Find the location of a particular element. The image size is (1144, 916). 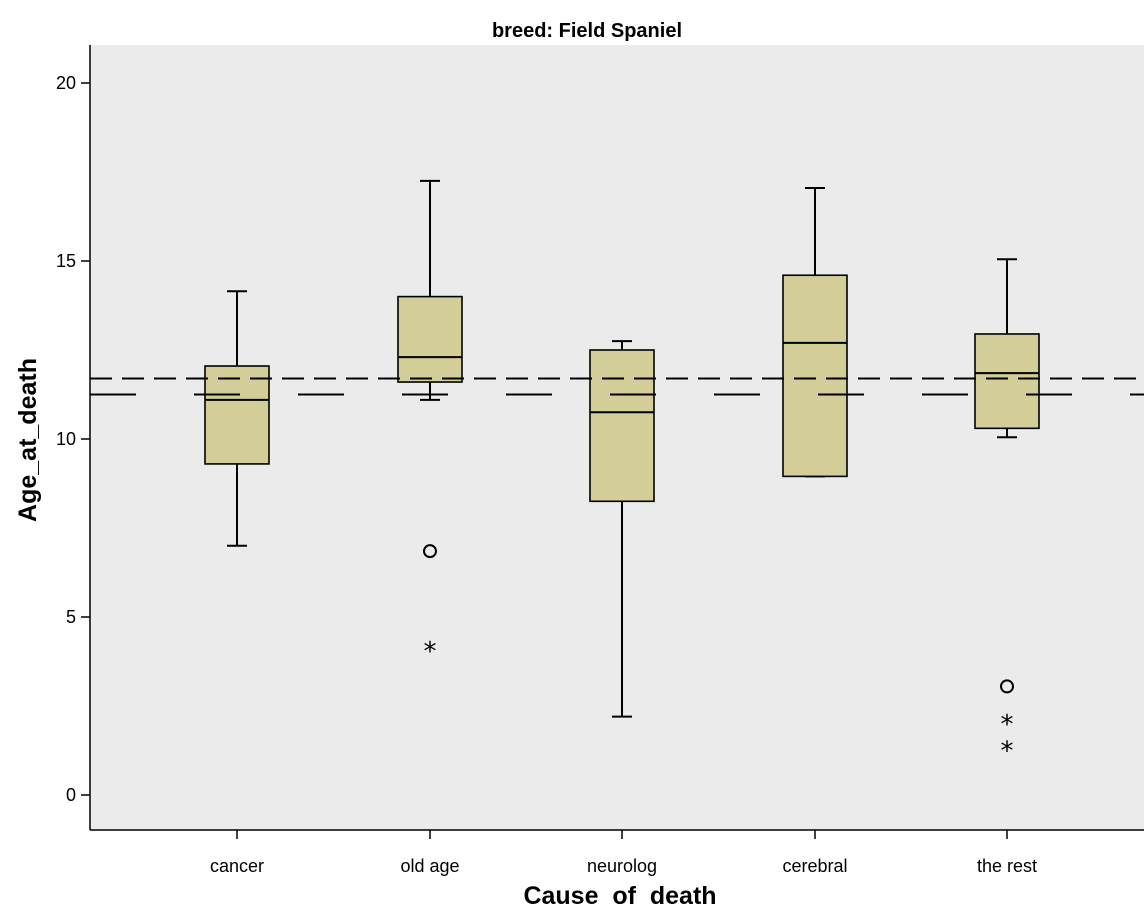

y-axis-title: Age_at_death is located at coordinates (28, 440).